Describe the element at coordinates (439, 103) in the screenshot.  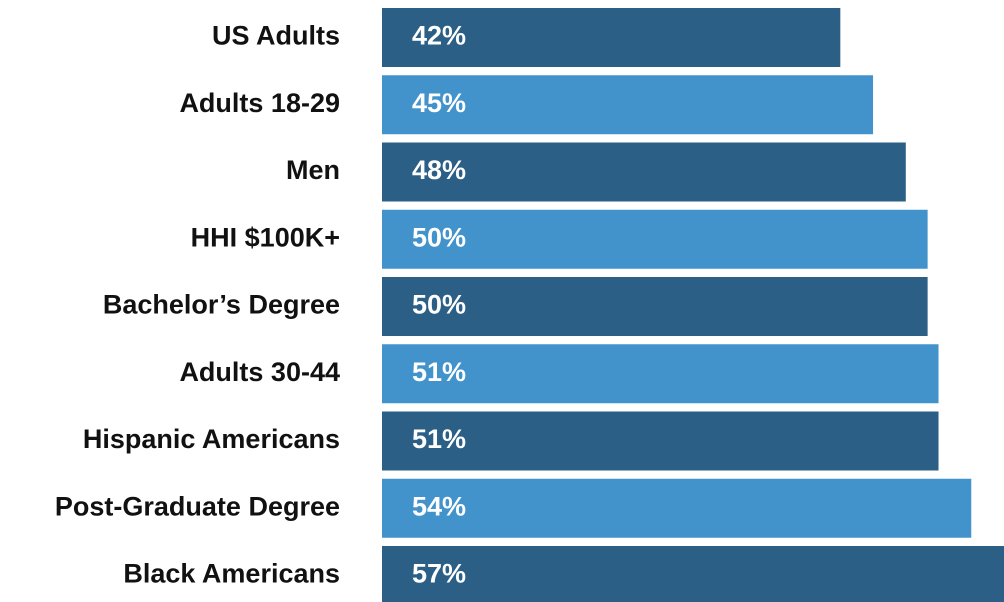
I see `value-label: 45%` at that location.